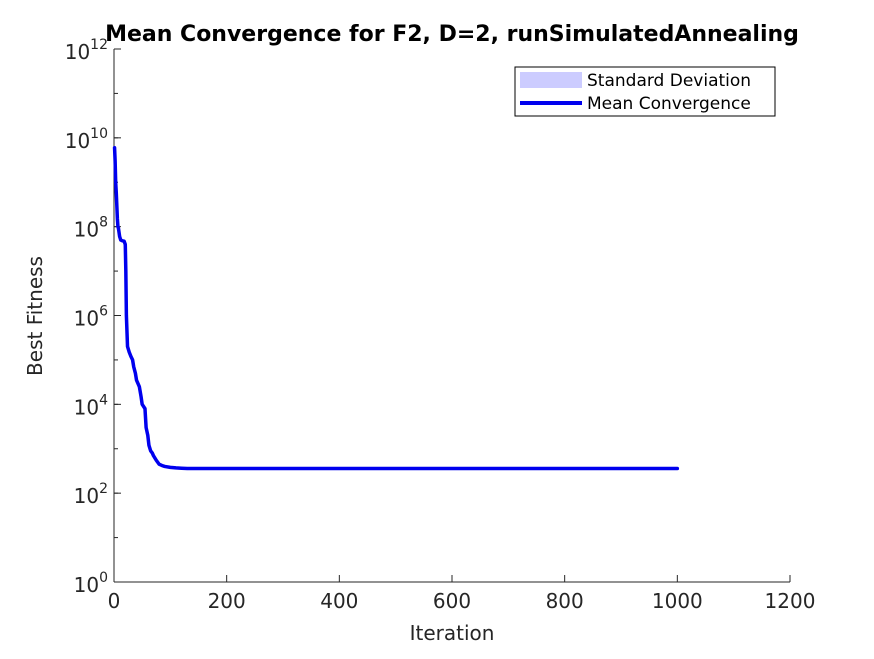  What do you see at coordinates (452, 601) in the screenshot?
I see `x-tick-label: 600` at bounding box center [452, 601].